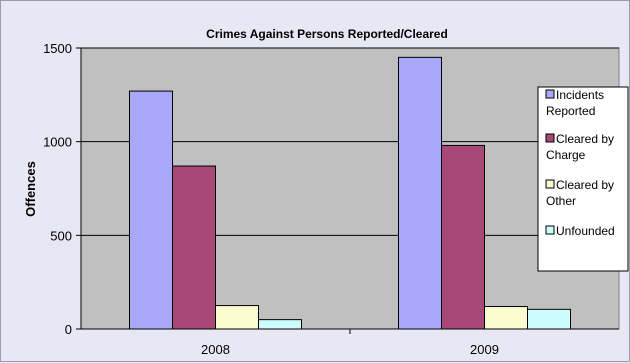 The height and width of the screenshot is (363, 630). I want to click on y-tick-label: 1000, so click(57, 142).